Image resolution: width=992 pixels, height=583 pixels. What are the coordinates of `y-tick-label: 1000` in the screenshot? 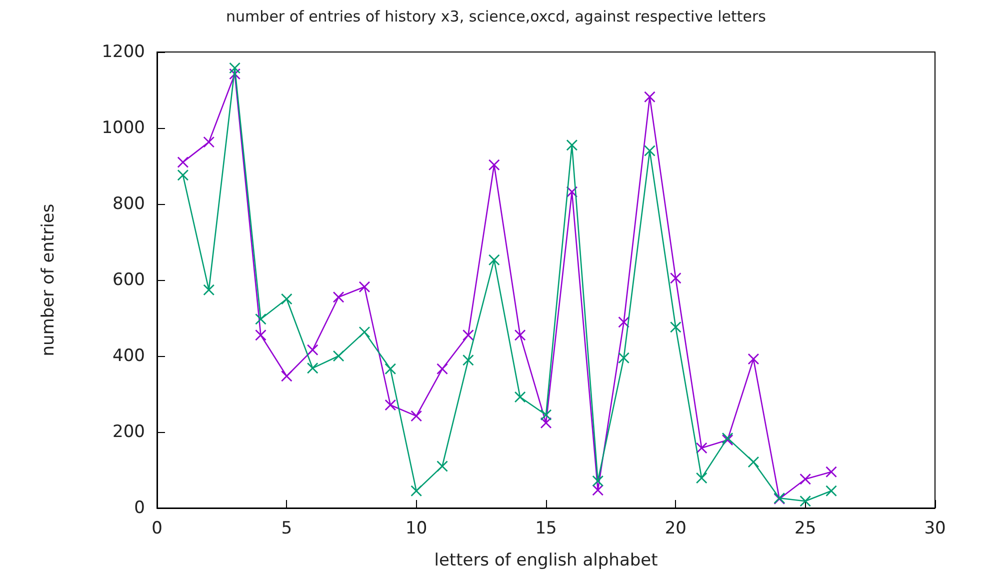 It's located at (123, 128).